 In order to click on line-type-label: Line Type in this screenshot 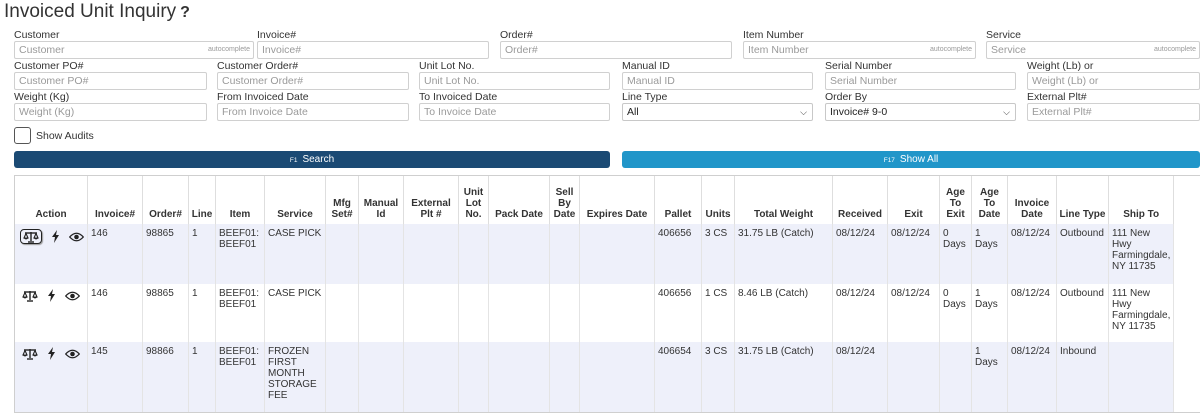, I will do `click(645, 97)`.